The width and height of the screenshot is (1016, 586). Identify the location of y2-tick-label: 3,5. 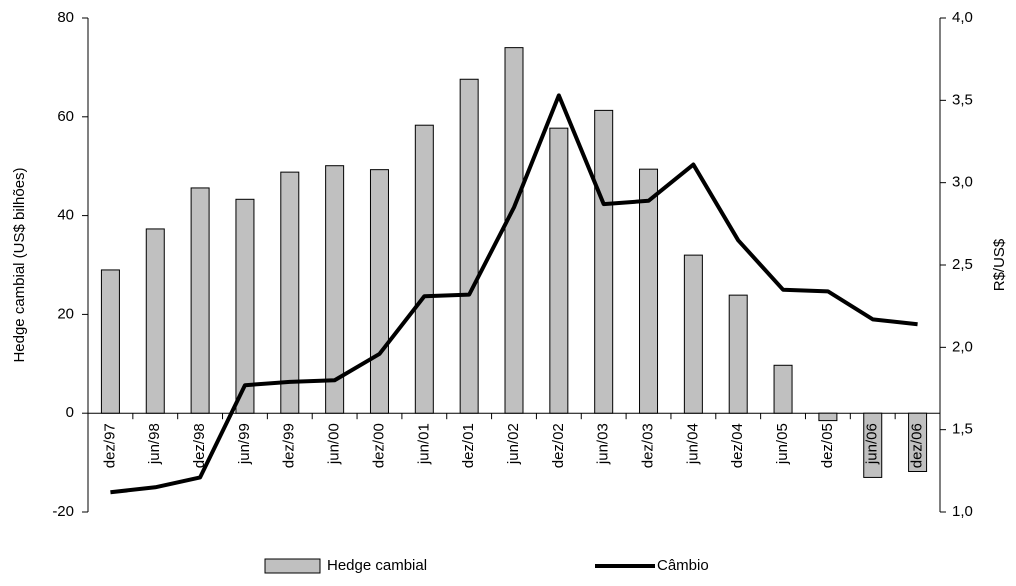
(962, 99).